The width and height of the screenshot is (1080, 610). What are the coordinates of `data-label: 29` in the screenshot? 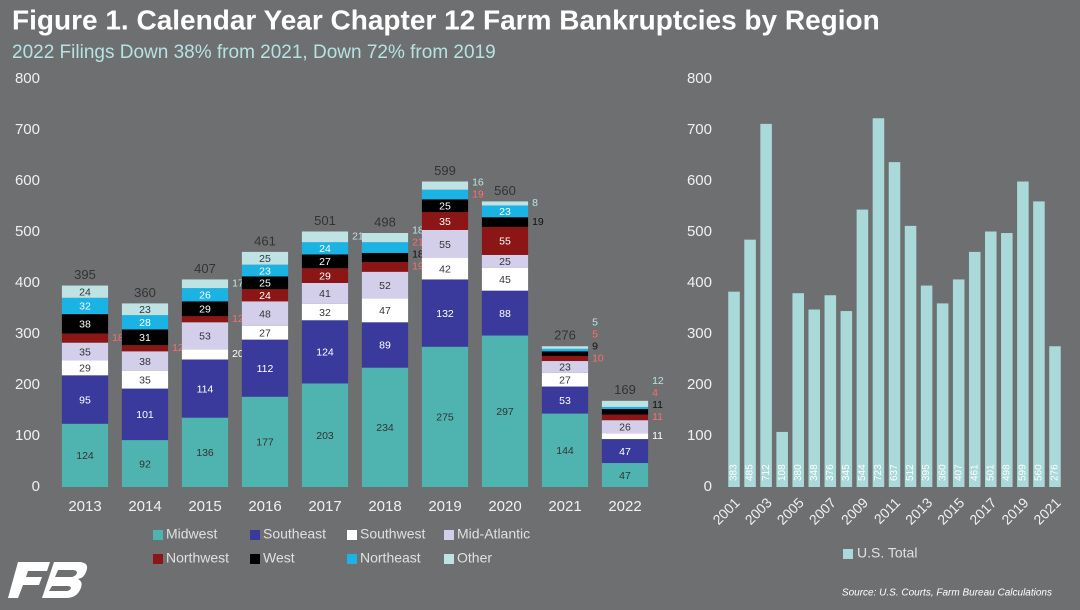 It's located at (205, 310).